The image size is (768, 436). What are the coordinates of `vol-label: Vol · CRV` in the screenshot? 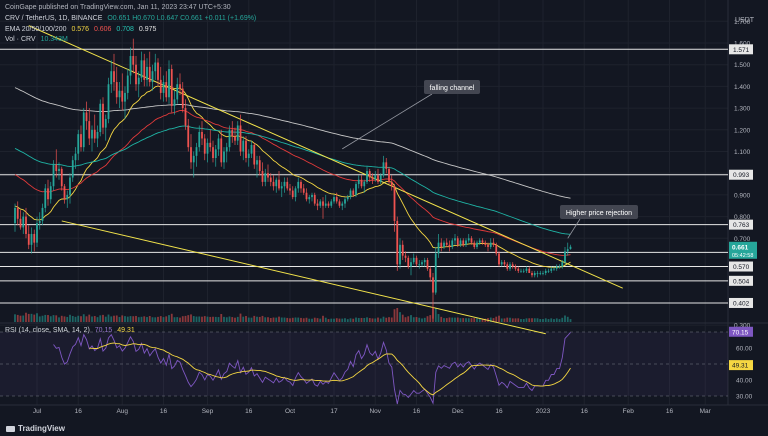 It's located at (20, 39).